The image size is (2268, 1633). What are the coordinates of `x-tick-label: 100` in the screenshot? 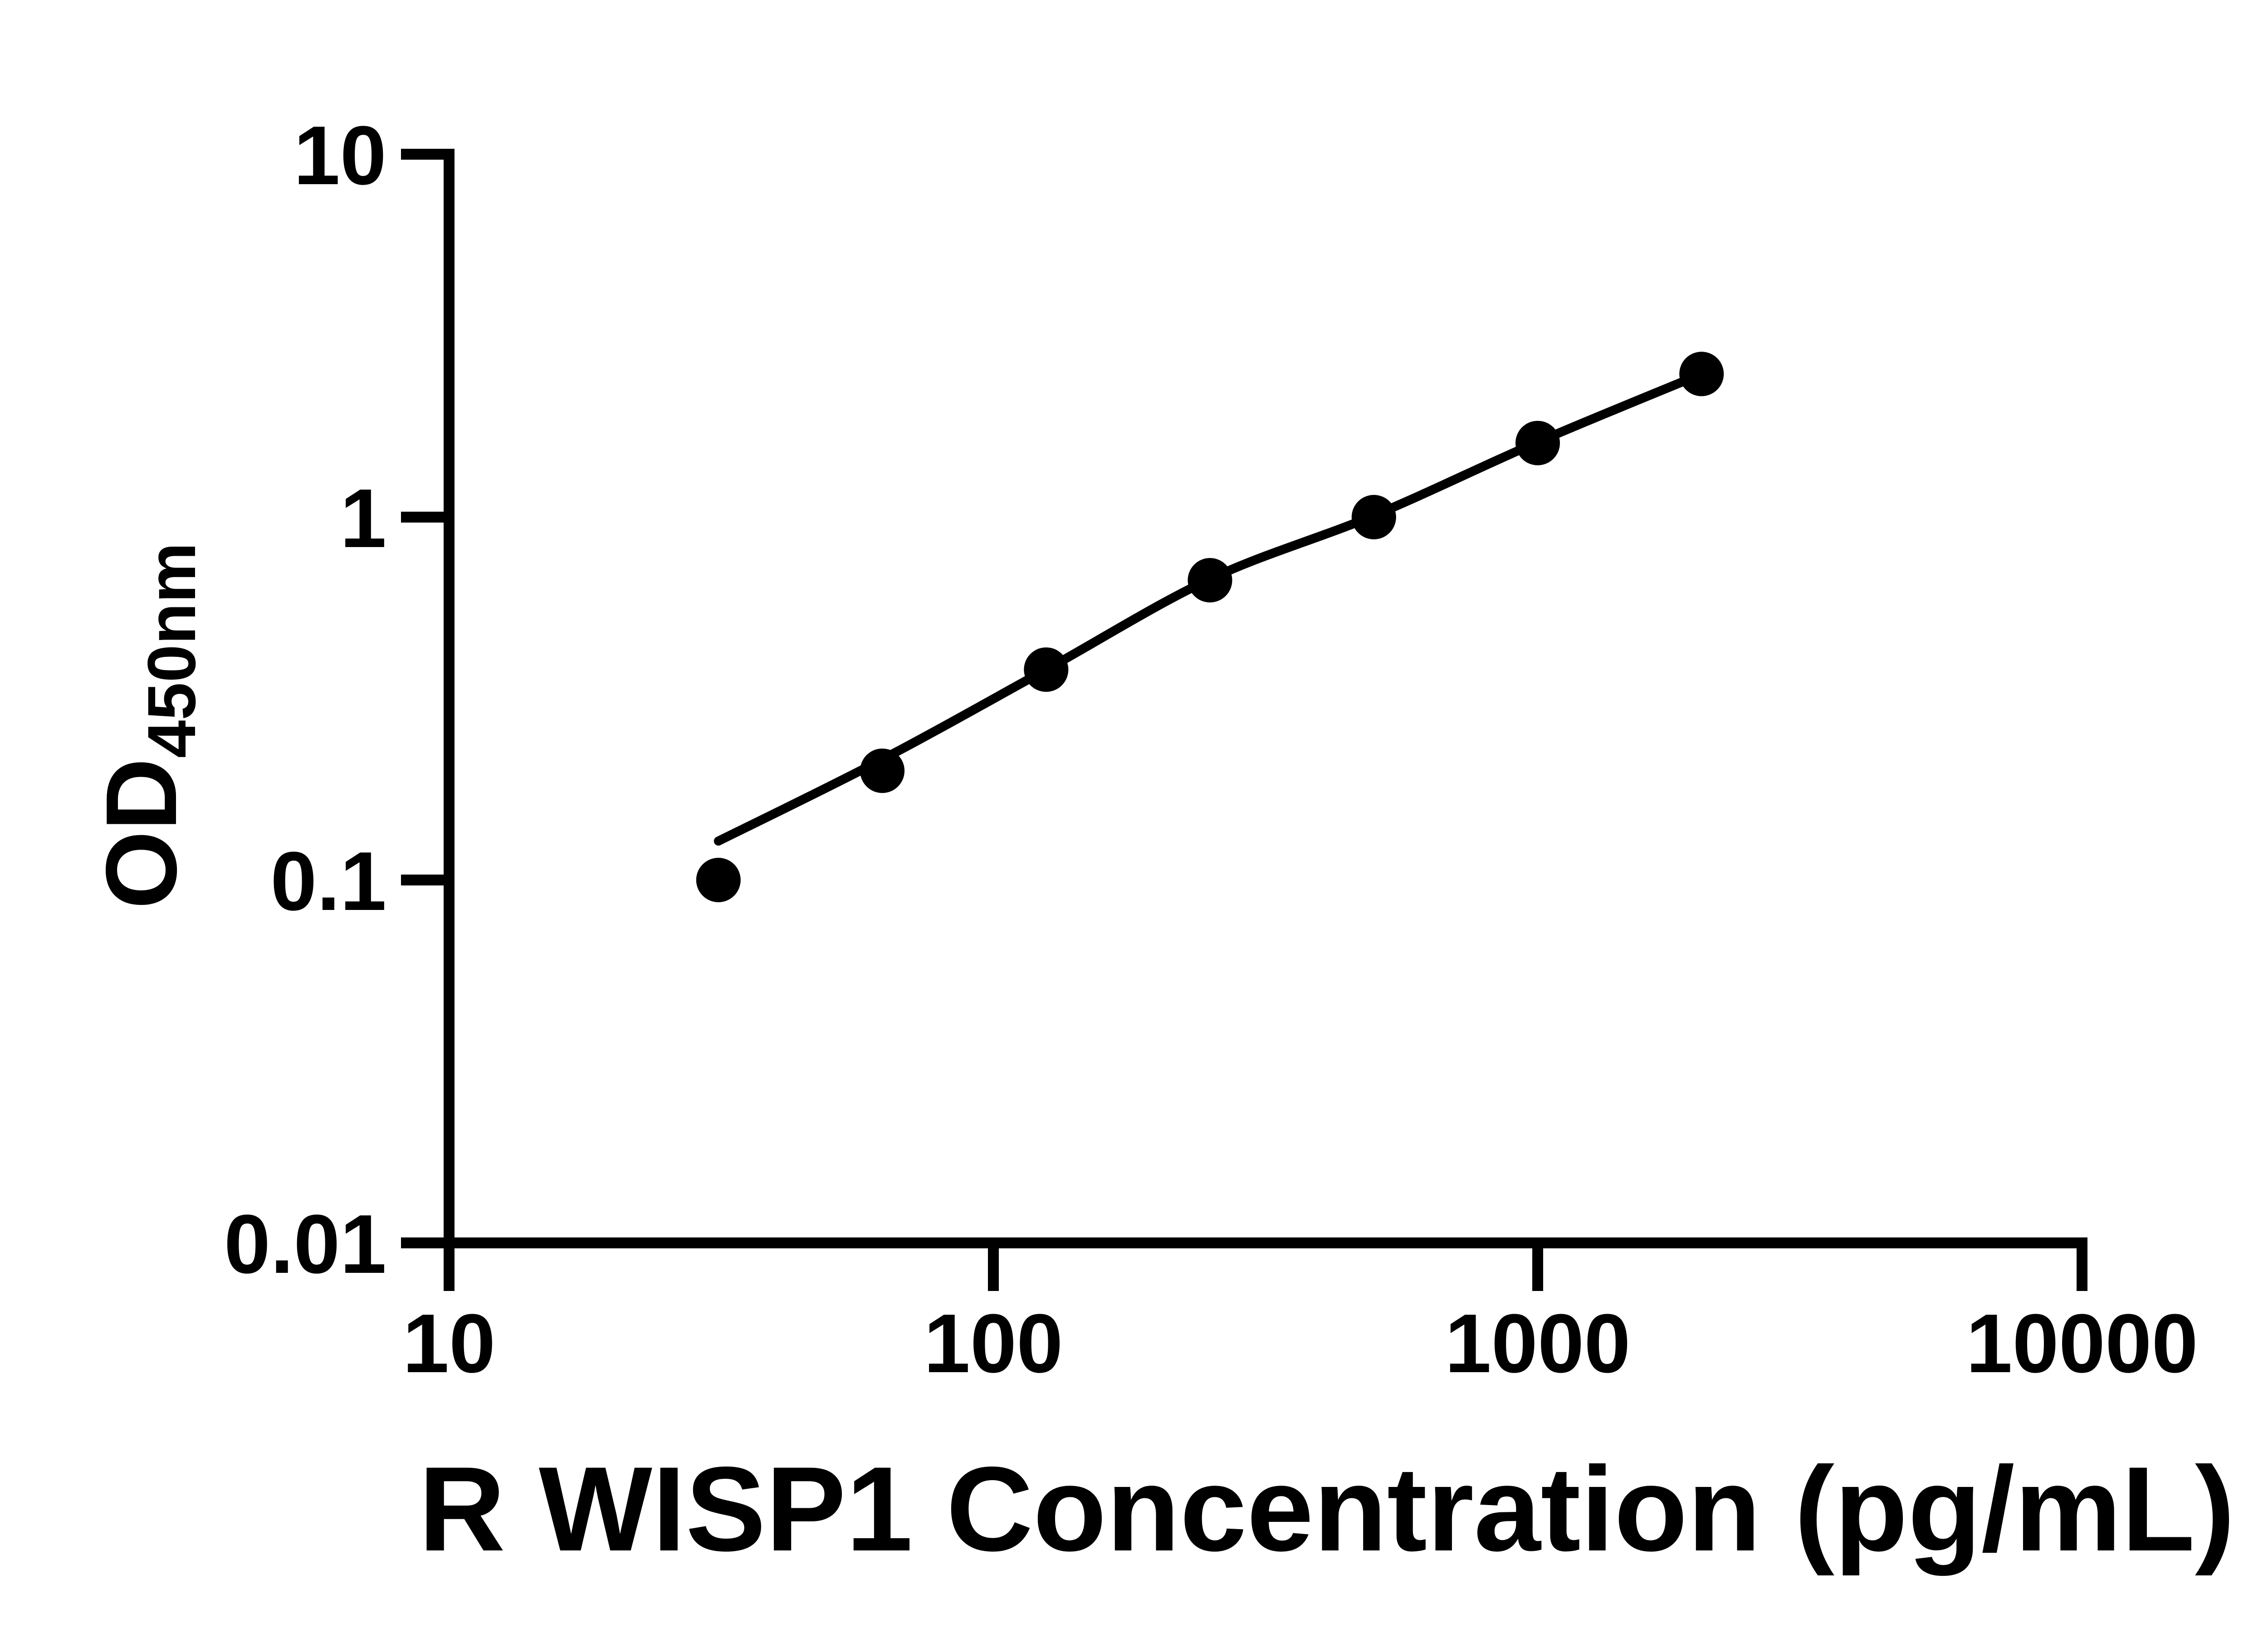 It's located at (994, 1343).